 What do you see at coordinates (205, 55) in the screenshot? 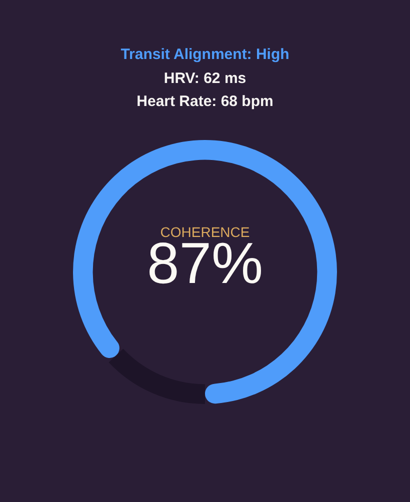
I see `chart-title: Transit Alignment: High` at bounding box center [205, 55].